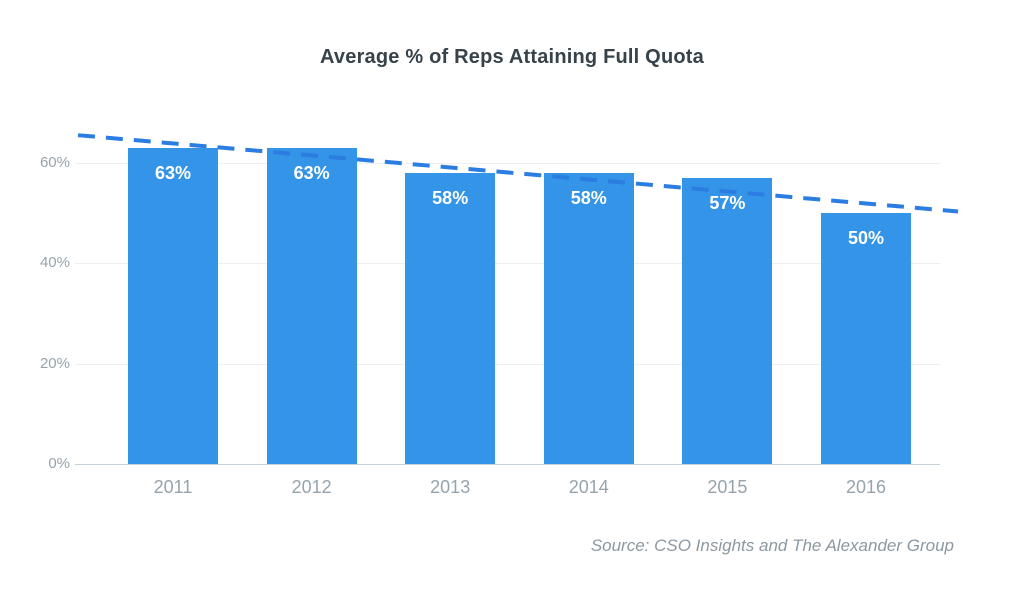 The image size is (1024, 599). I want to click on x-tick-label: 2016, so click(866, 487).